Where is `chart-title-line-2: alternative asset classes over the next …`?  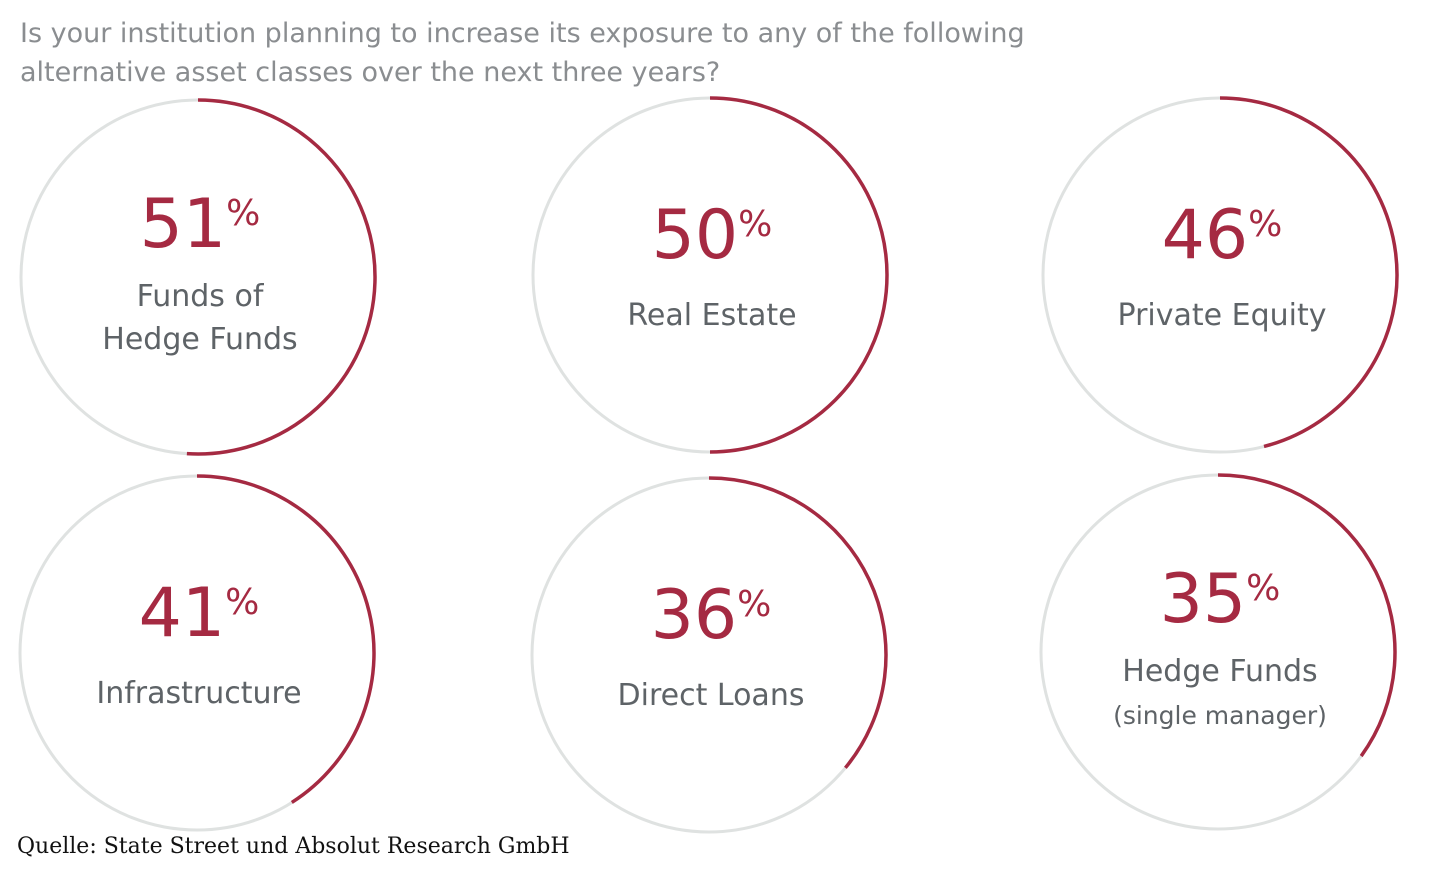 chart-title-line-2: alternative asset classes over the next … is located at coordinates (370, 72).